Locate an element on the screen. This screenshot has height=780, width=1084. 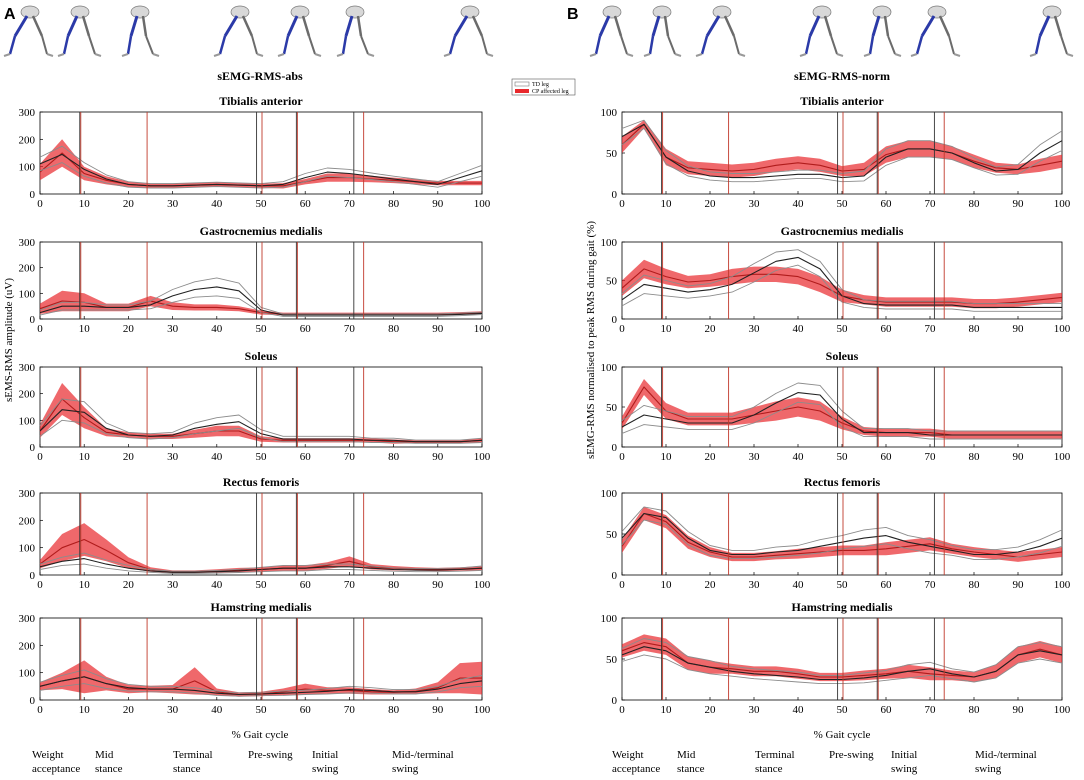
x-tick-label: 10 is located at coordinates (85, 710).